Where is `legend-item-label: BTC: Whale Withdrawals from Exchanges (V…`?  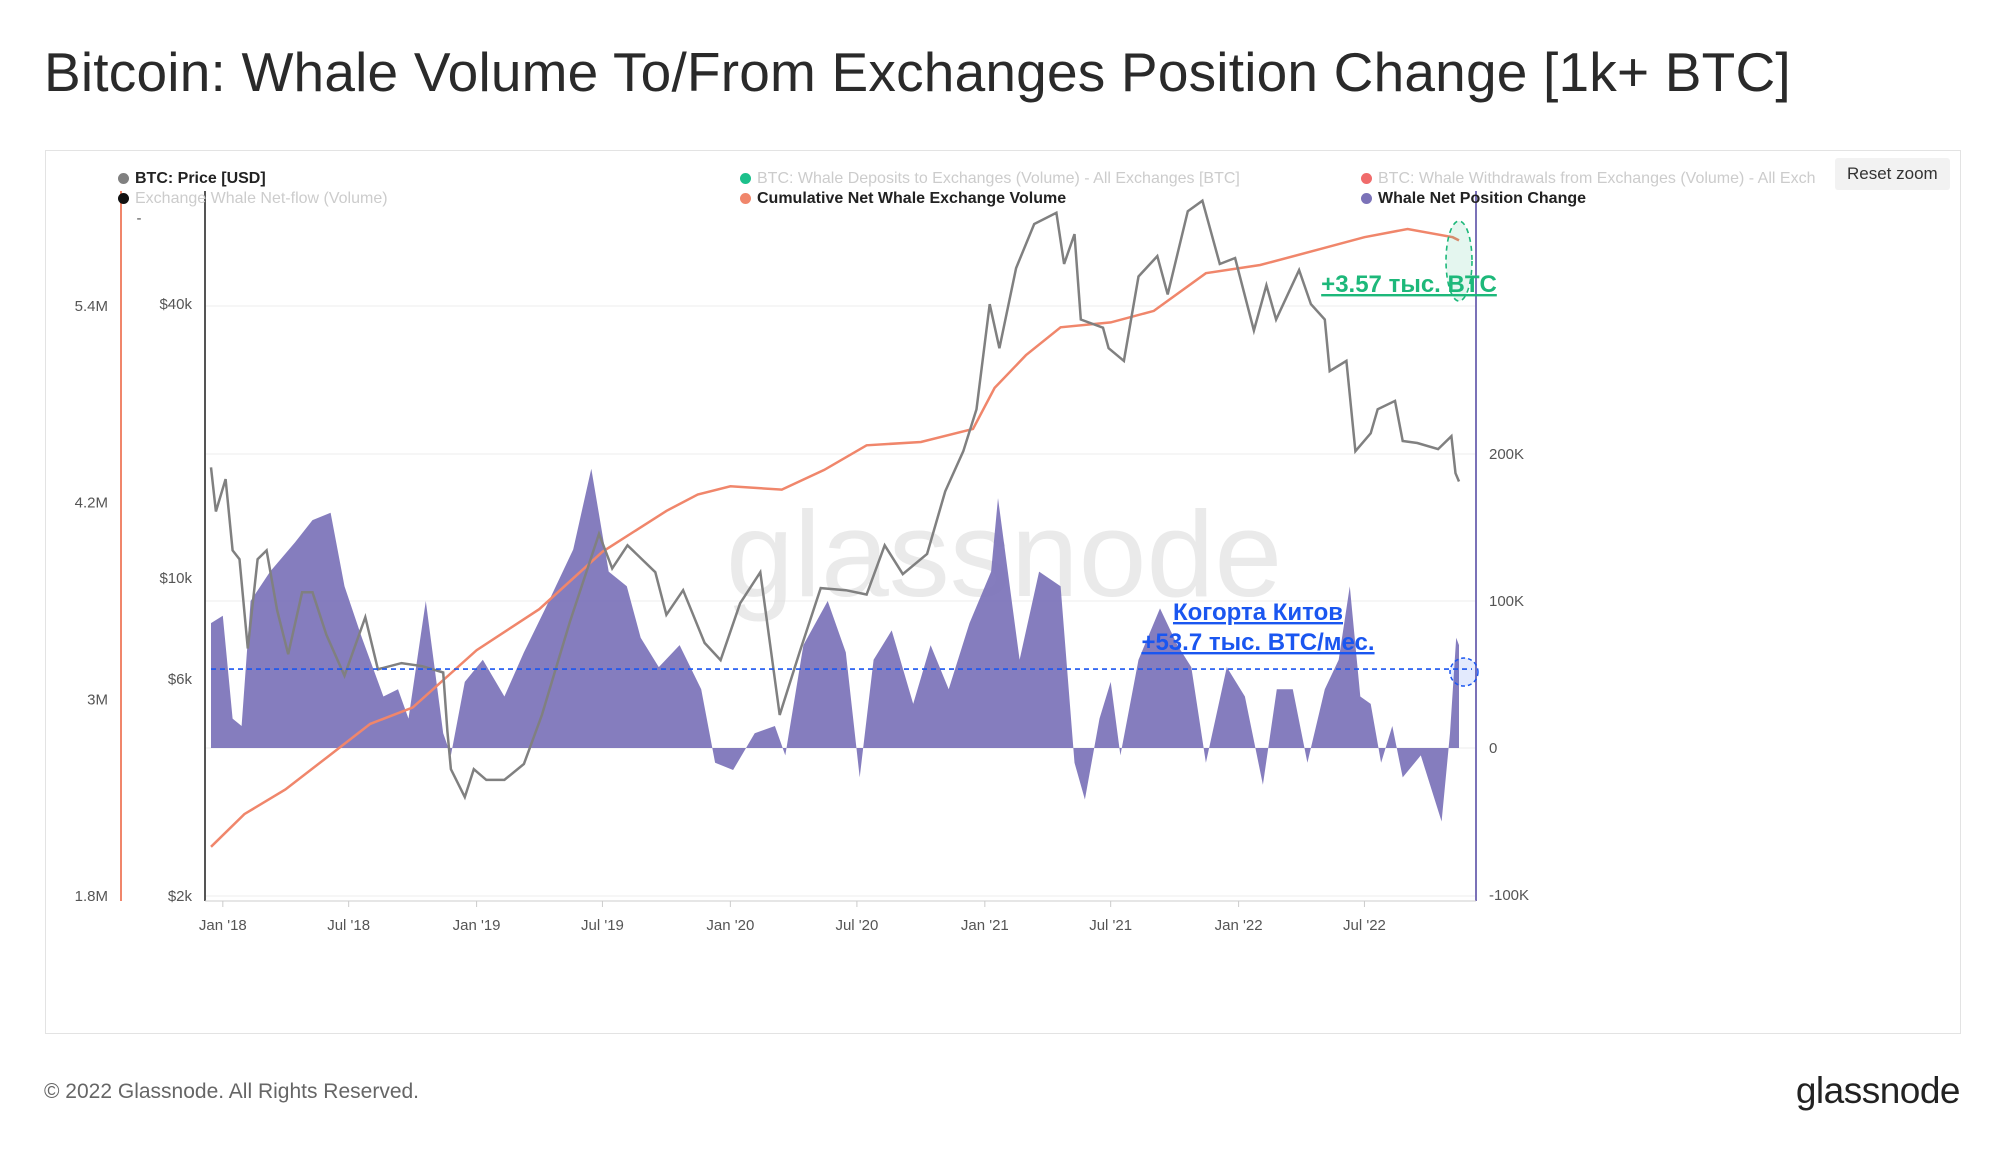
legend-item-label: BTC: Whale Withdrawals from Exchanges (V… is located at coordinates (1597, 178).